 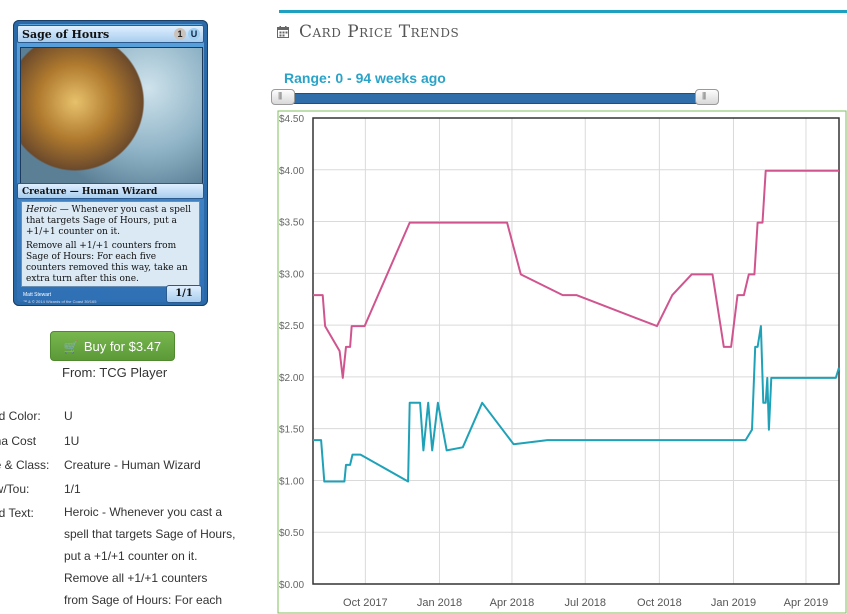 What do you see at coordinates (122, 346) in the screenshot?
I see `buy-button-label: Buy for $3.47` at bounding box center [122, 346].